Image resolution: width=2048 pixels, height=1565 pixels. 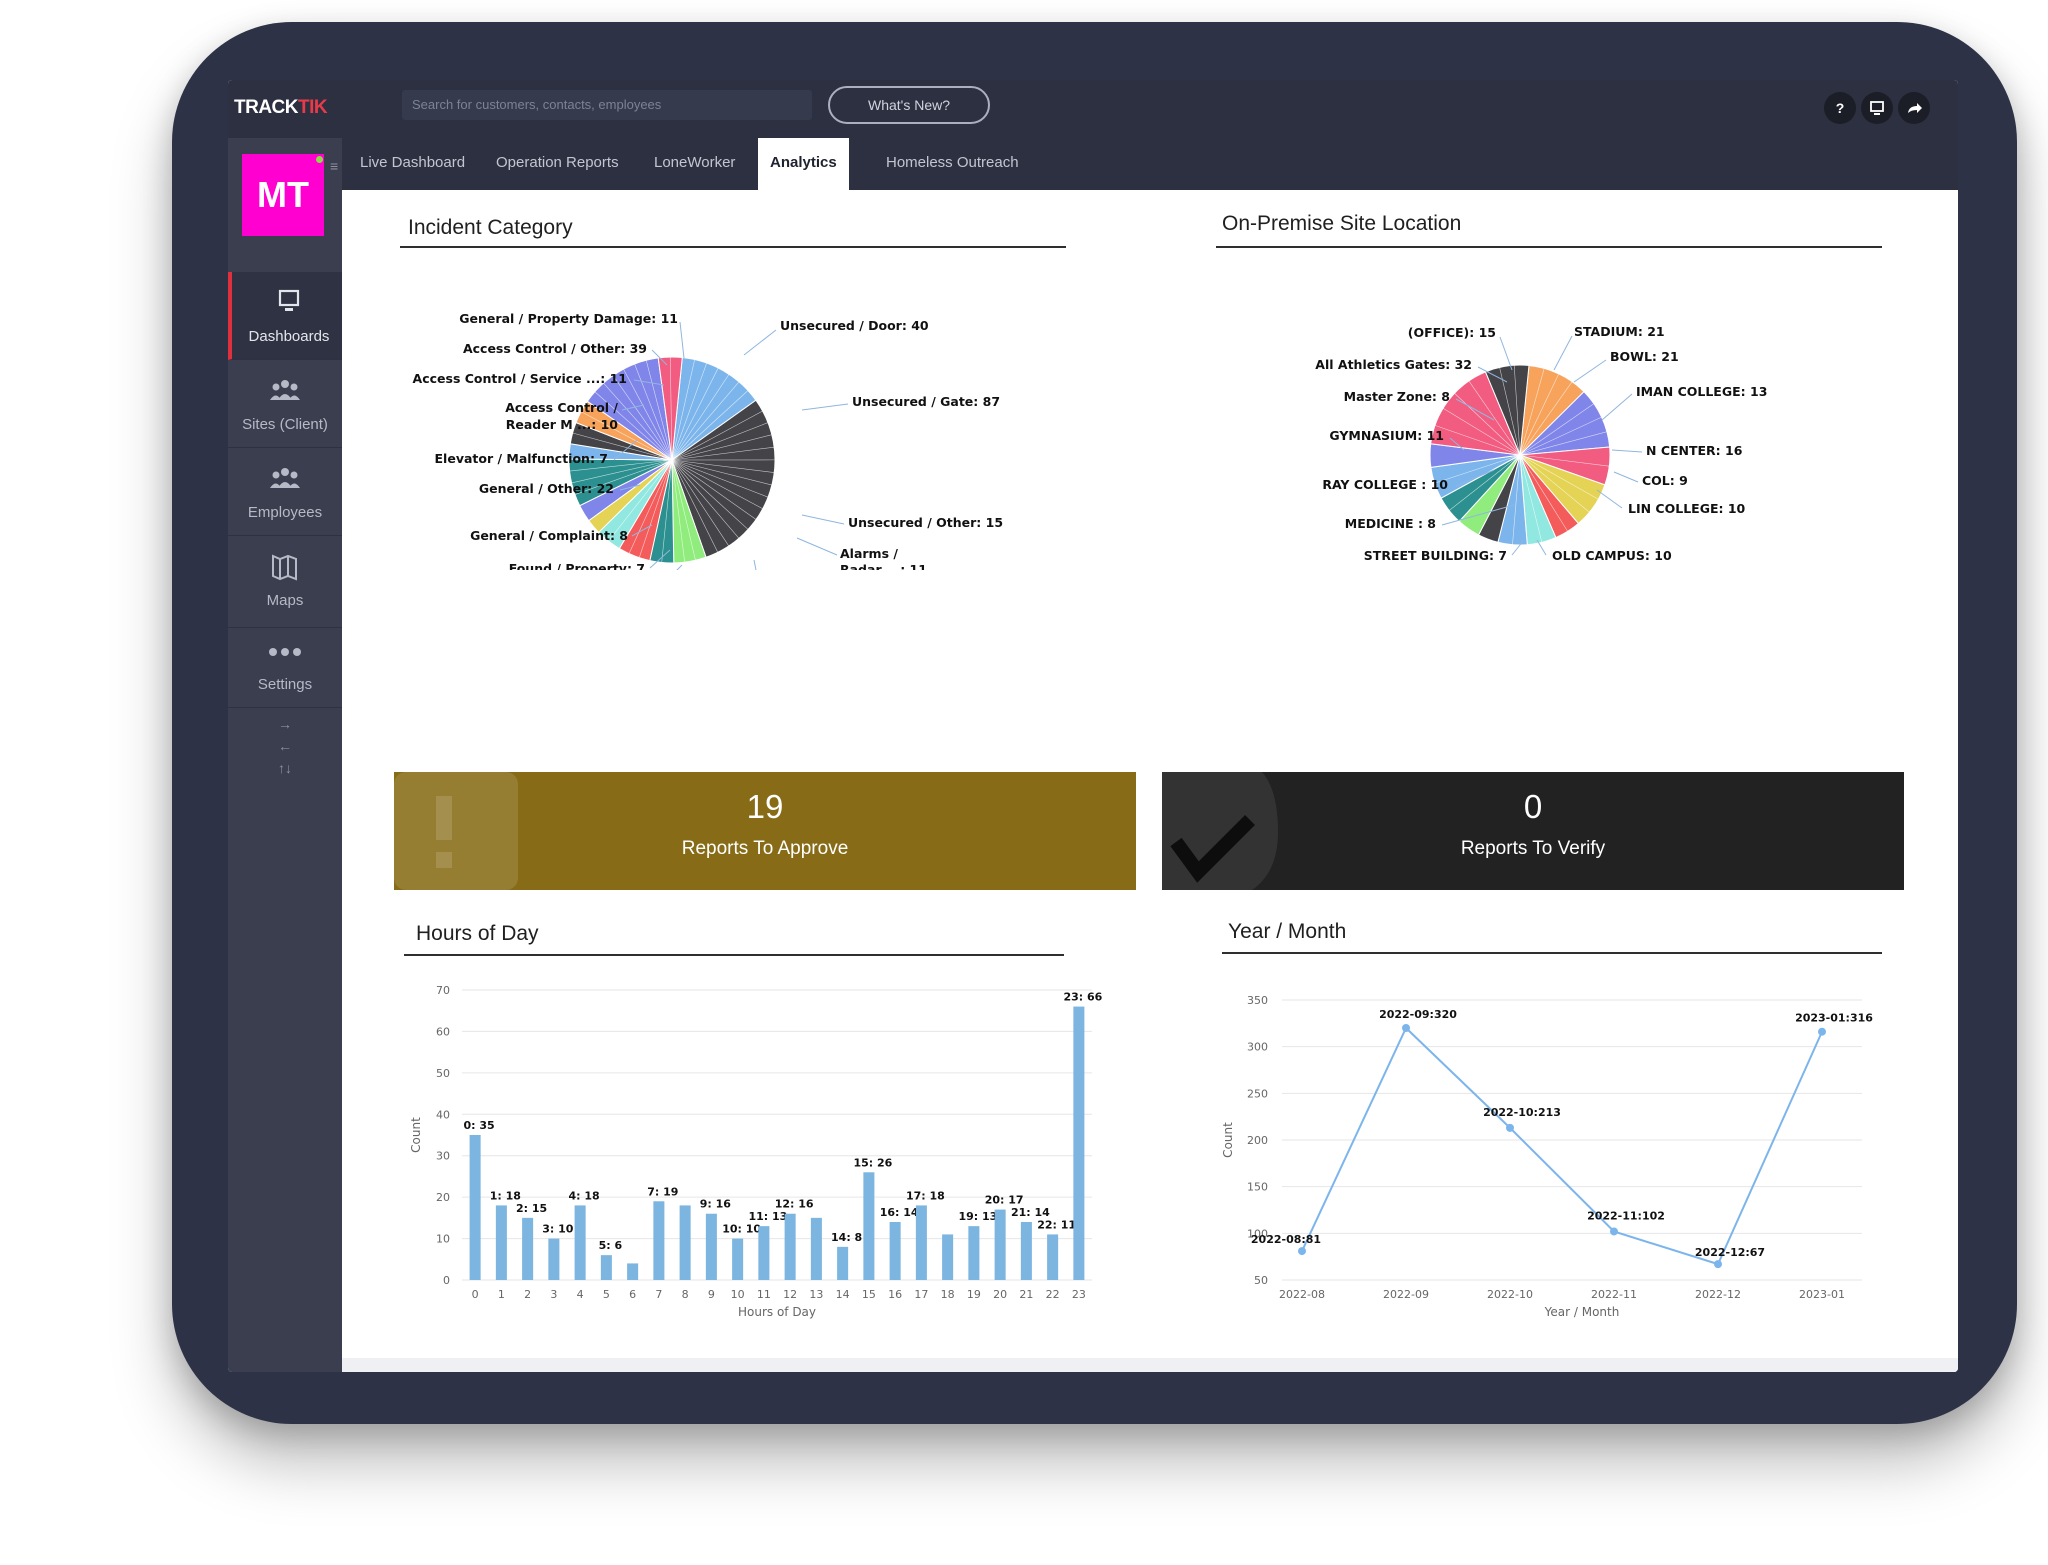 I want to click on x-tick-label: 3, so click(x=553, y=1294).